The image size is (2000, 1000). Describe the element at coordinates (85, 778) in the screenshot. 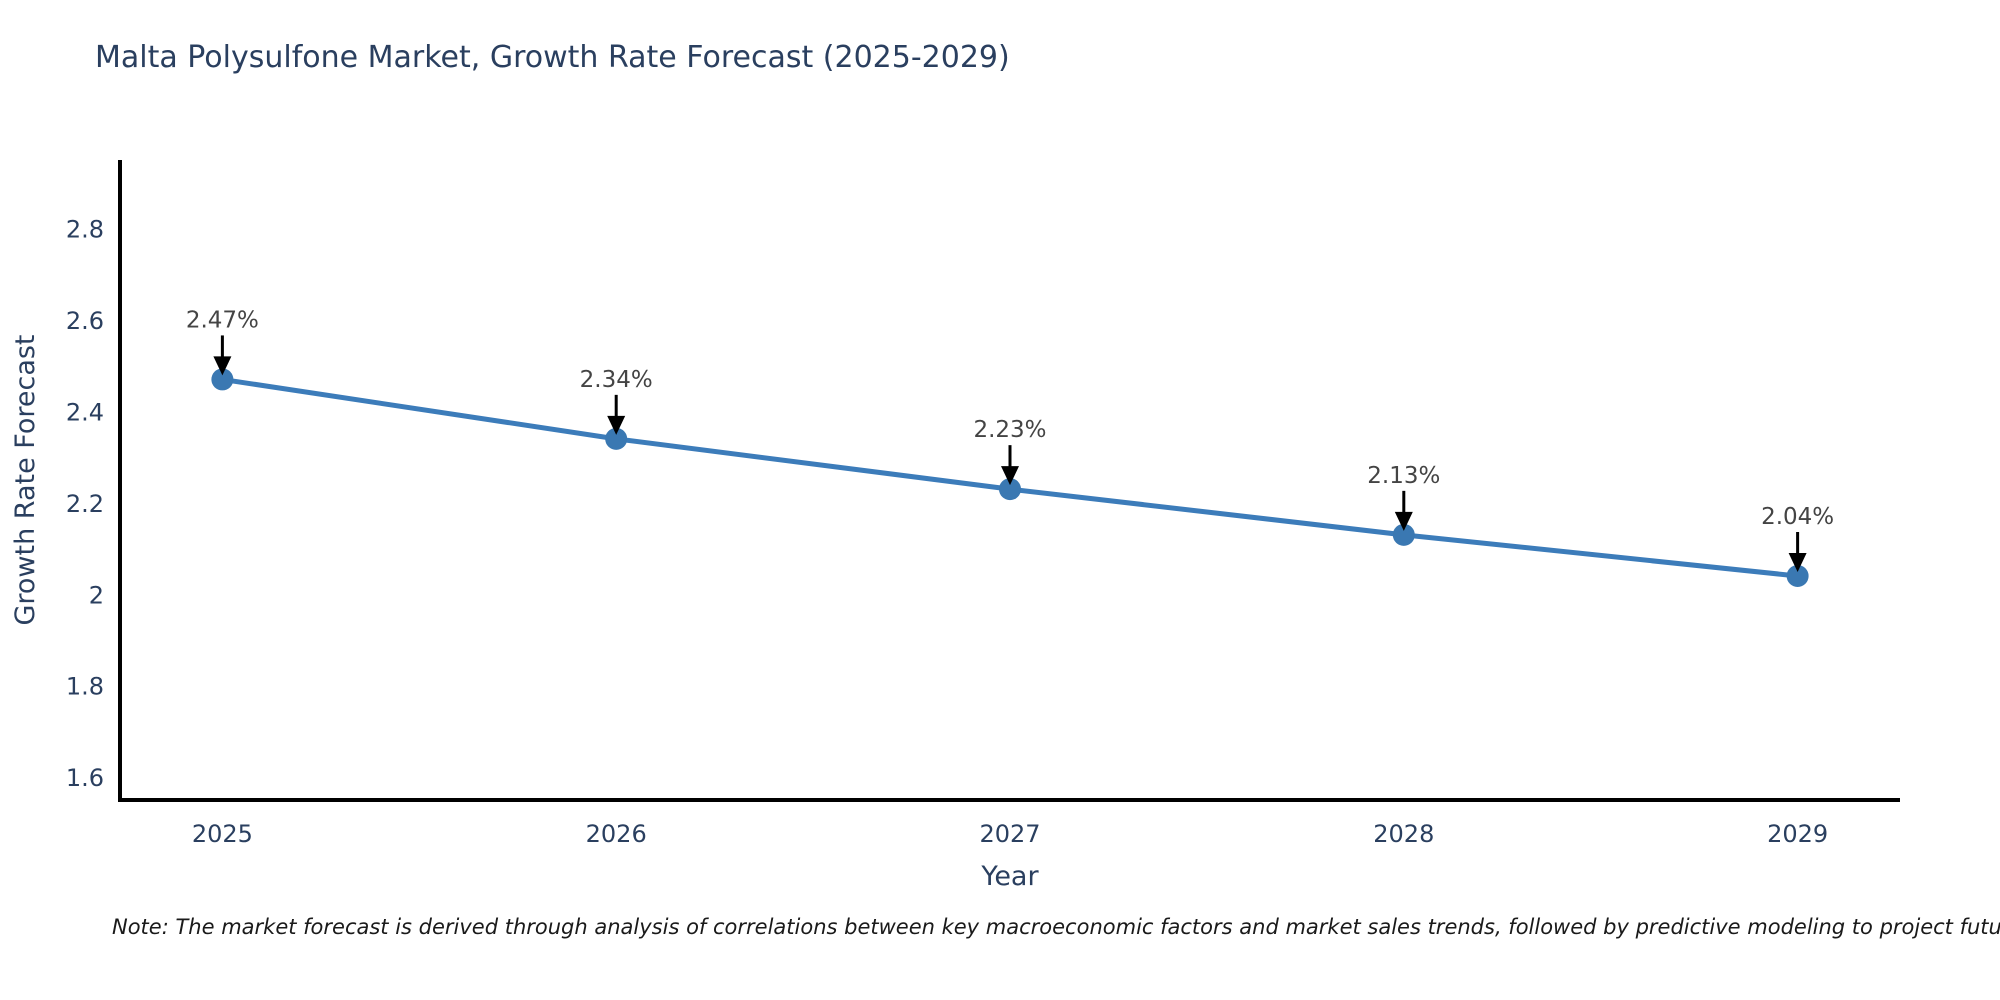

I see `y-tick-label: 1.6` at that location.